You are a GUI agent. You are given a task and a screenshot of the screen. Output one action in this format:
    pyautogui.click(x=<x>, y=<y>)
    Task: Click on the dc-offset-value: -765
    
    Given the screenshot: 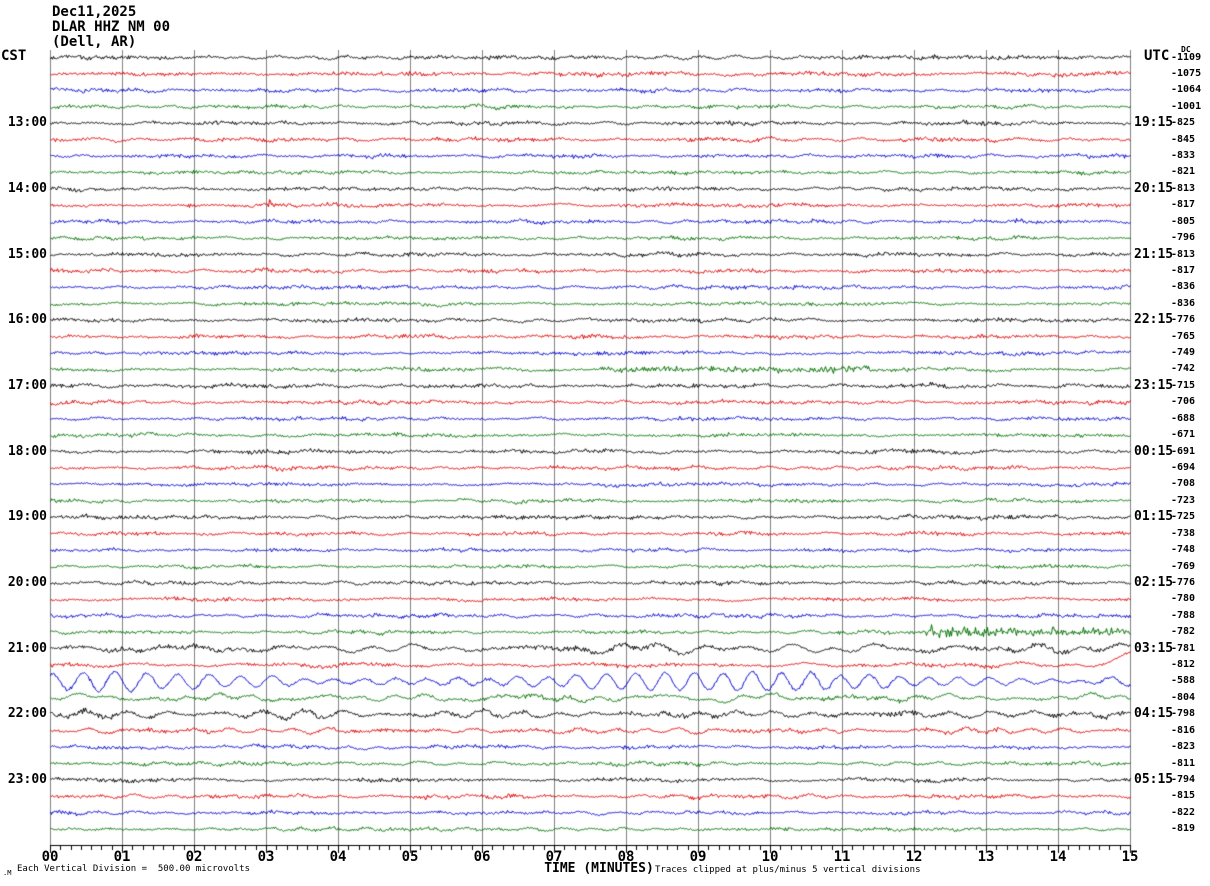 What is the action you would take?
    pyautogui.click(x=1183, y=336)
    